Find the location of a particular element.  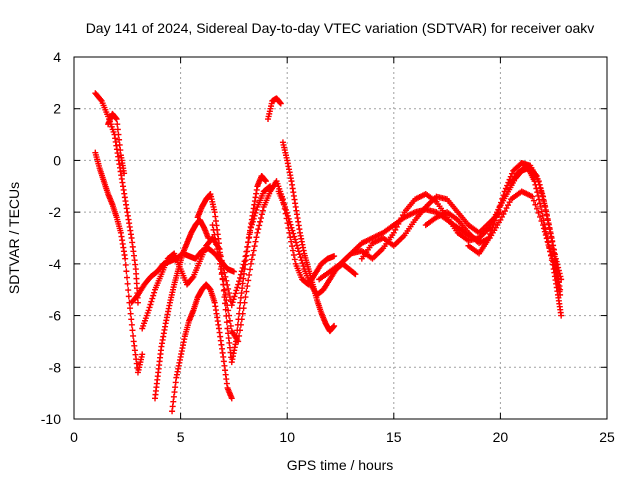

y-tick-label: -6 is located at coordinates (55, 316).